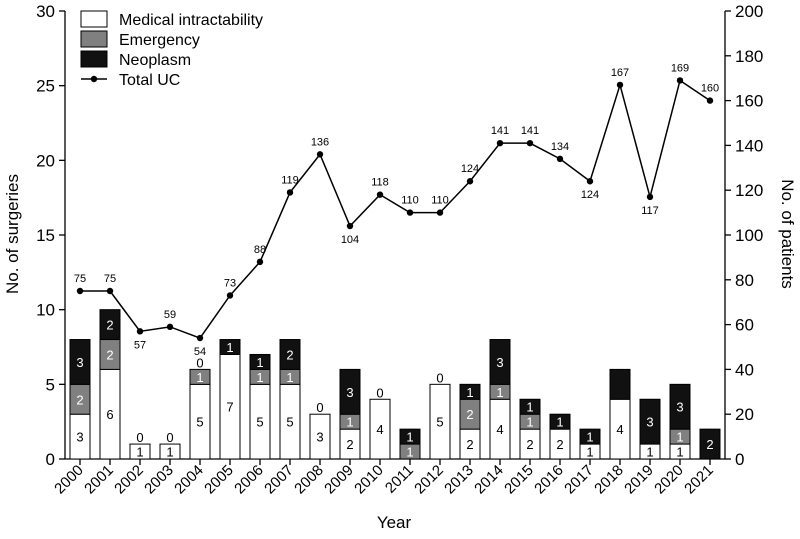 Image resolution: width=800 pixels, height=539 pixels. What do you see at coordinates (744, 325) in the screenshot?
I see `y-right-tick-label: 60` at bounding box center [744, 325].